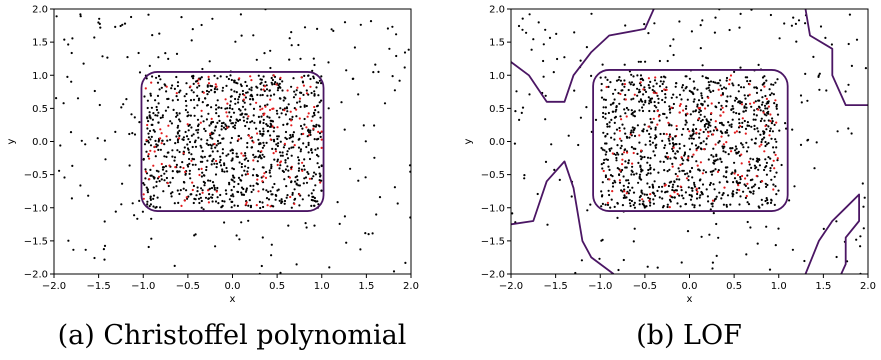 The width and height of the screenshot is (881, 360). I want to click on x-tick-label: −2.0, so click(54, 286).